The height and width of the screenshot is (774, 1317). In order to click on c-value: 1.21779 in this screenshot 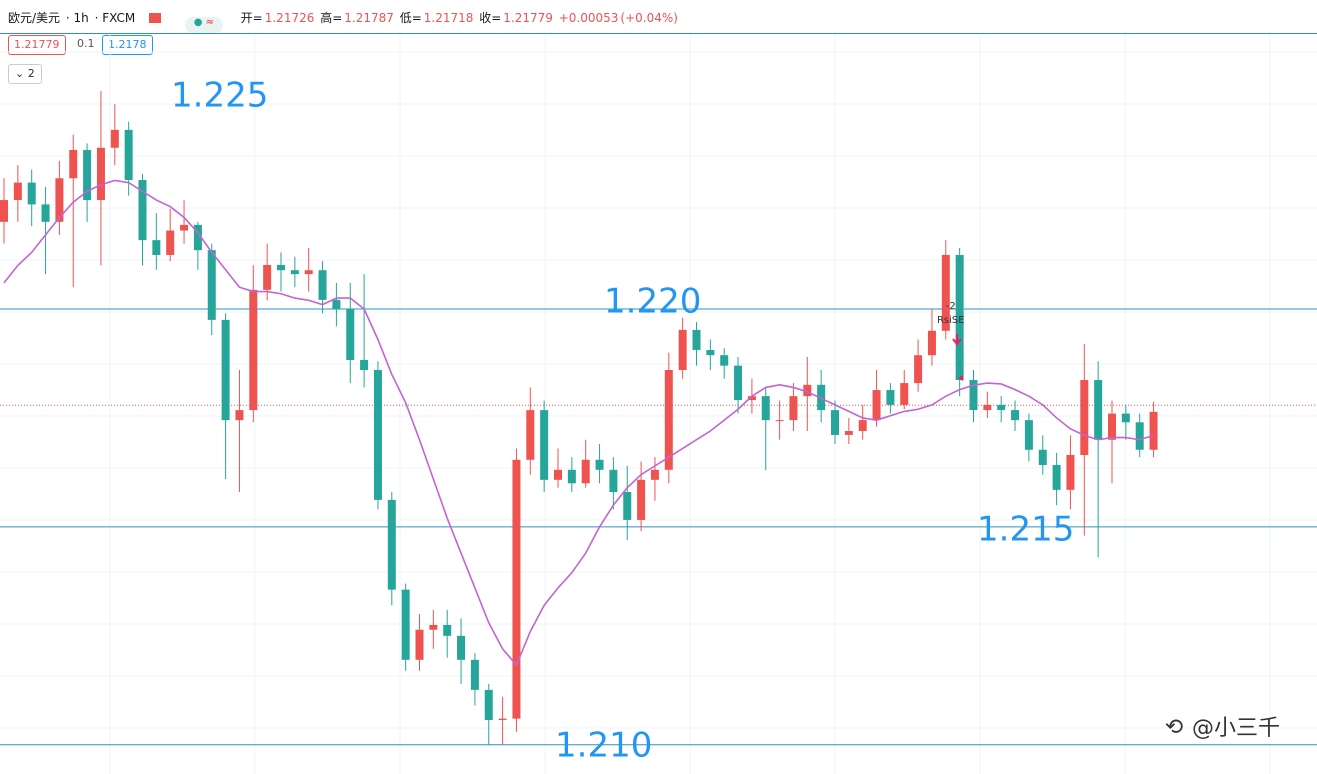, I will do `click(528, 18)`.